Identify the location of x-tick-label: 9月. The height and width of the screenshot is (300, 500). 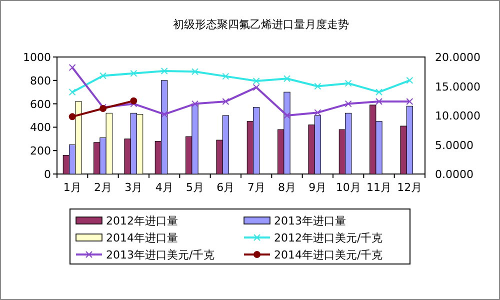
(317, 187).